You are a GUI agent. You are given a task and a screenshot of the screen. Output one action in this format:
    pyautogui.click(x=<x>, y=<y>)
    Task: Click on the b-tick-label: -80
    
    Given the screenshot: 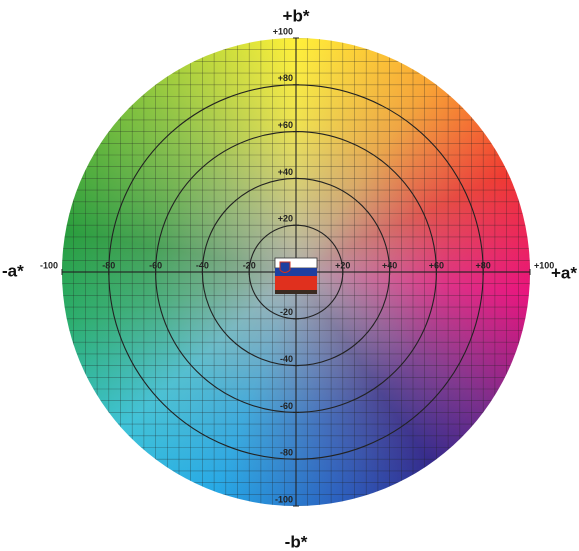 What is the action you would take?
    pyautogui.click(x=286, y=453)
    